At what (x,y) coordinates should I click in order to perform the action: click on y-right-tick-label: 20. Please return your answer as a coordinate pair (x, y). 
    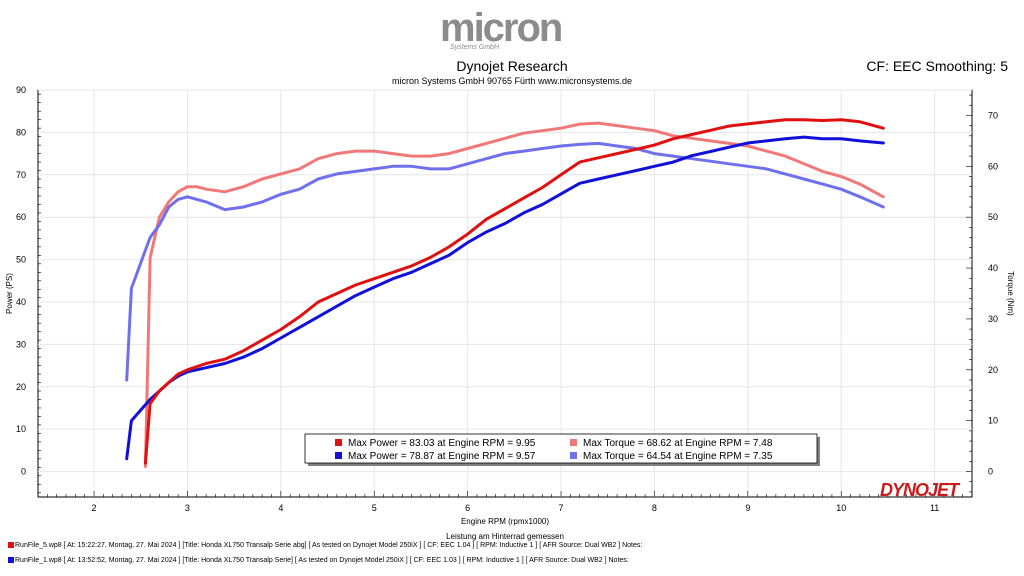
    Looking at the image, I should click on (993, 370).